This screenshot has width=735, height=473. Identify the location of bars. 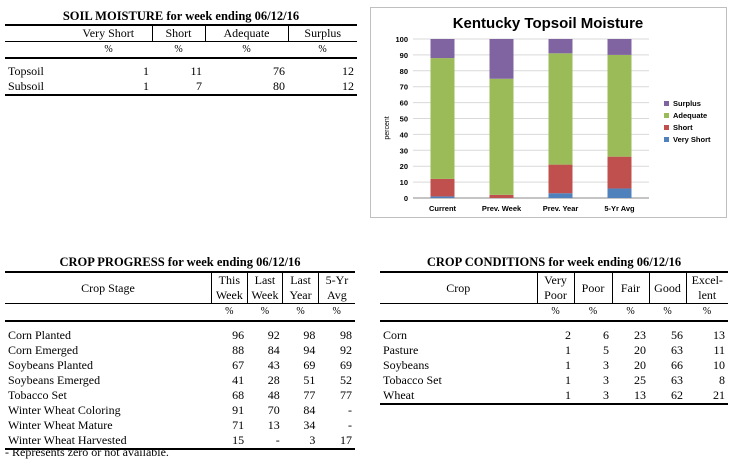
(531, 118).